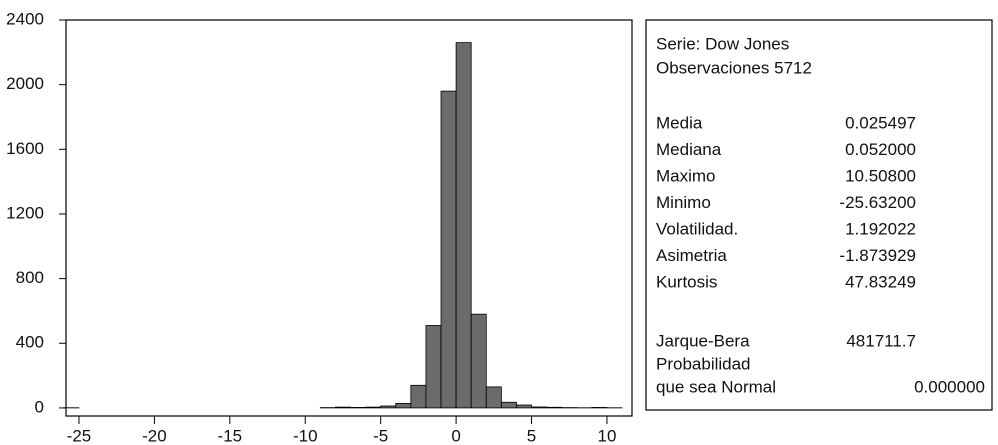 Image resolution: width=998 pixels, height=445 pixels. Describe the element at coordinates (722, 43) in the screenshot. I see `stats-series: Serie: Dow Jones` at that location.